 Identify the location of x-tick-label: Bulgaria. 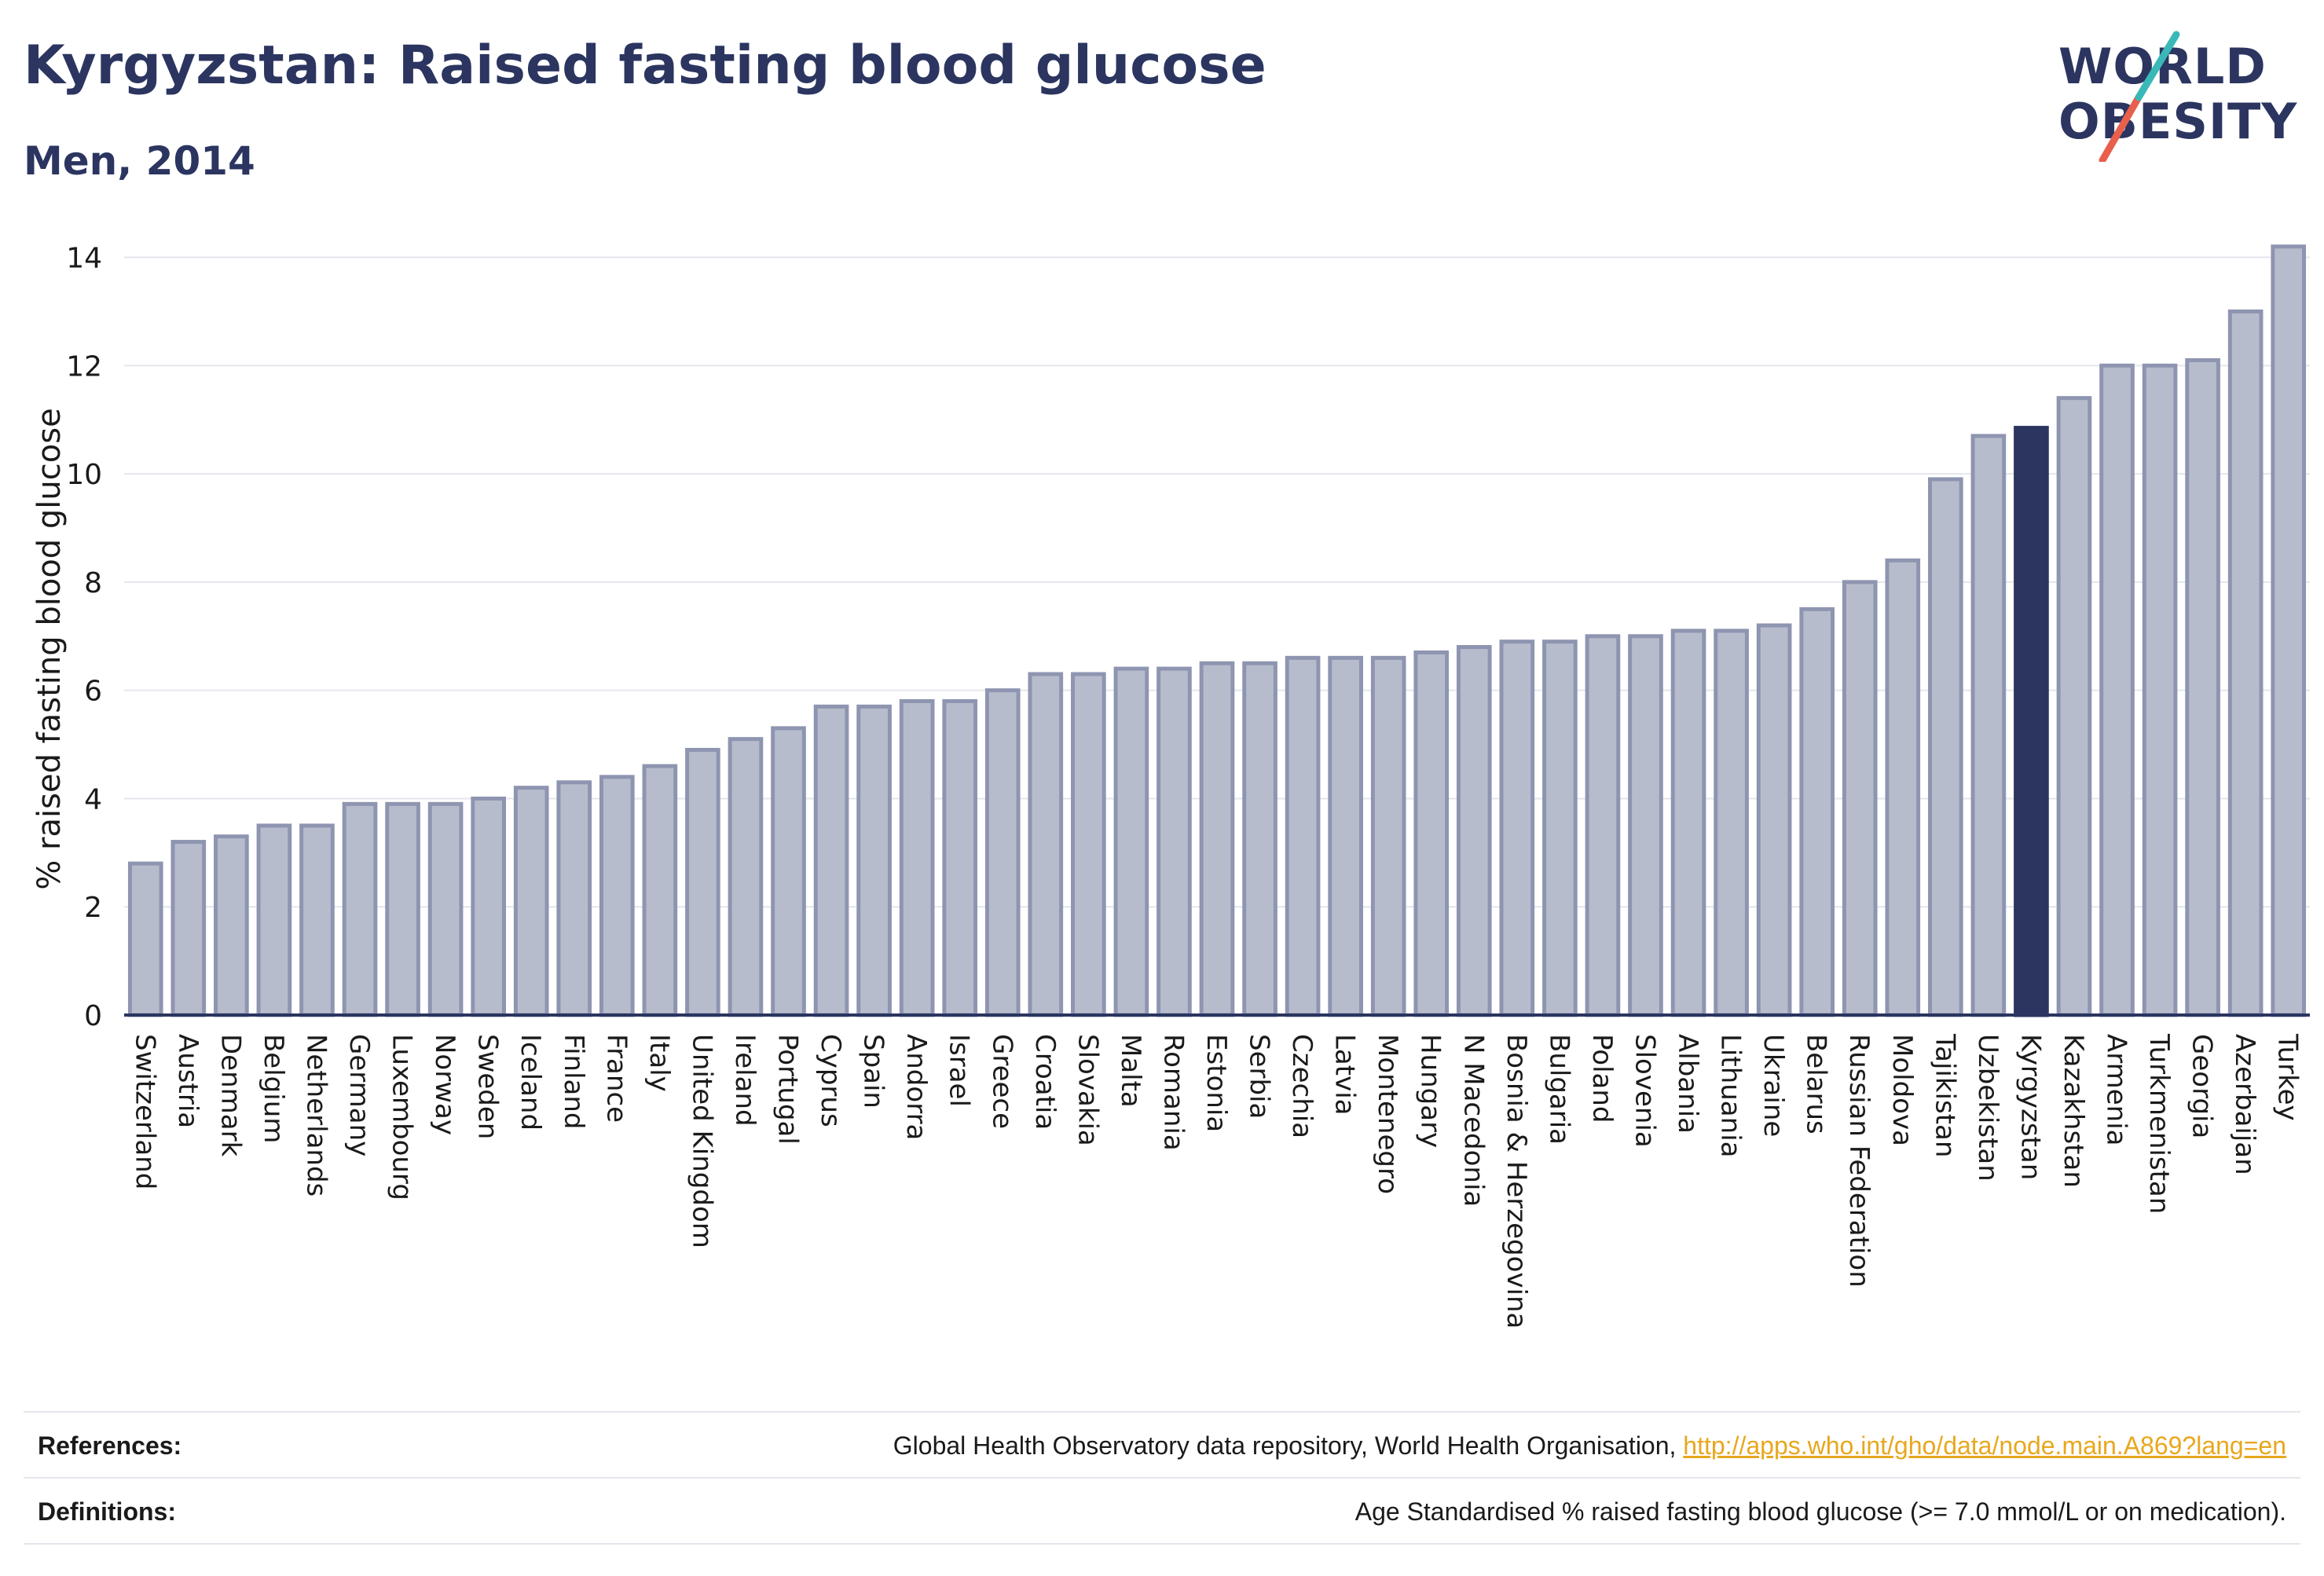
(1558, 1089).